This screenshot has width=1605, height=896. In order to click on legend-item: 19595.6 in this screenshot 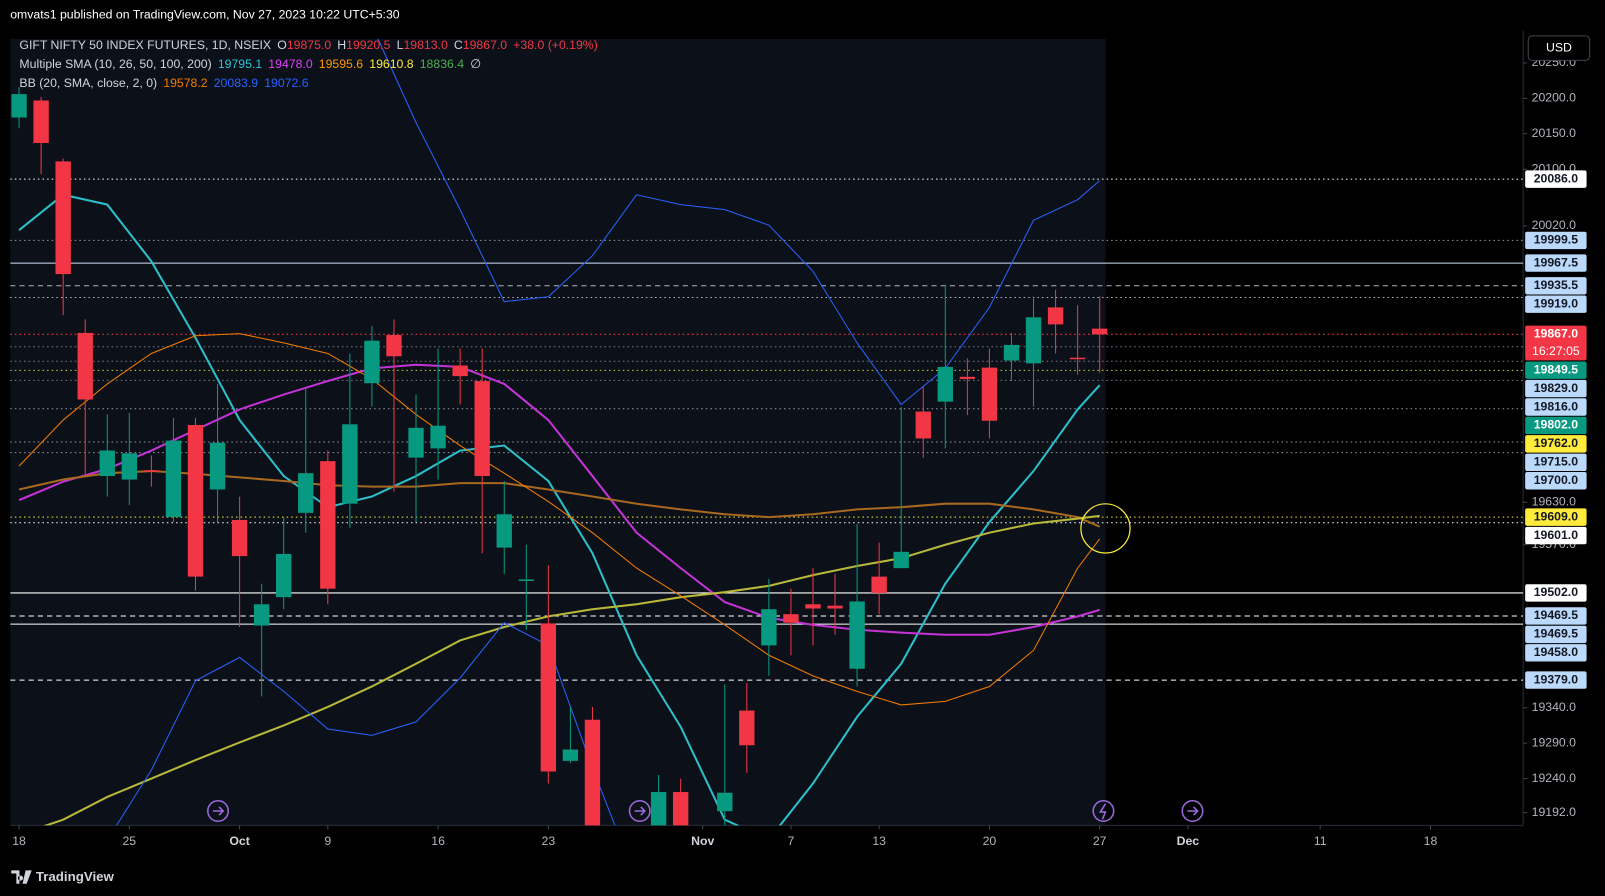, I will do `click(341, 64)`.